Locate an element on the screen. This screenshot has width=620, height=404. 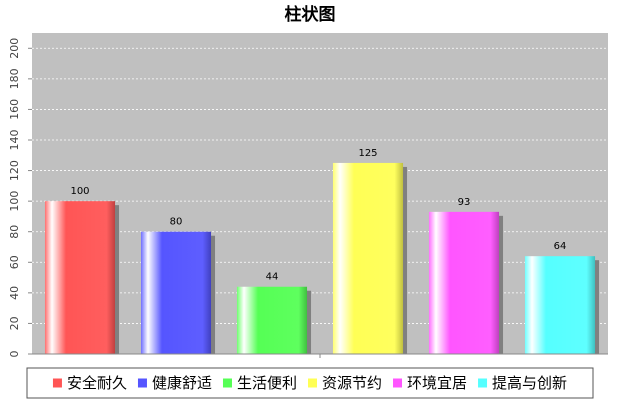
legend-label: 资源节约 is located at coordinates (352, 383).